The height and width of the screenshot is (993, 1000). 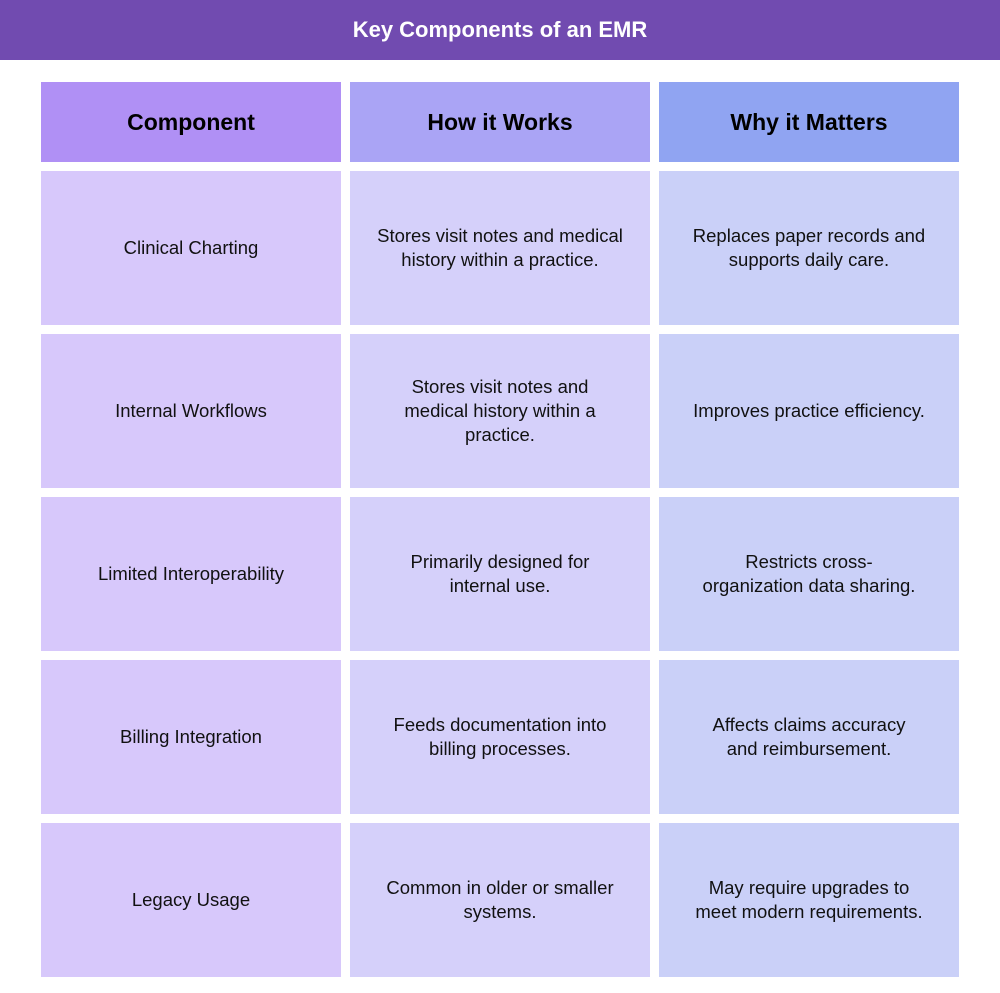 I want to click on cell-text-line: medical history within a, so click(x=500, y=410).